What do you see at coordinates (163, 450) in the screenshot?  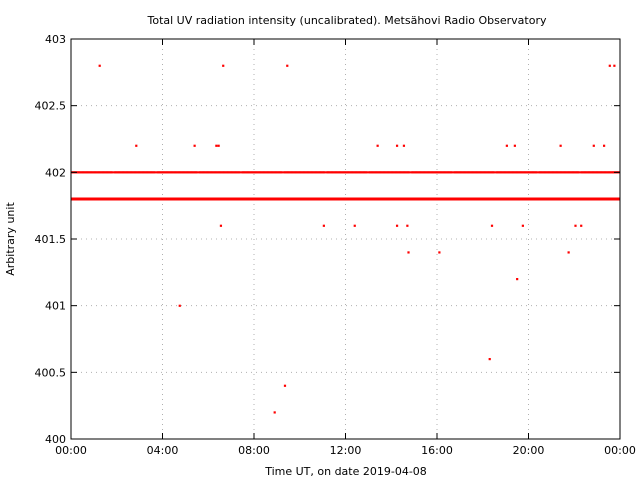 I see `x-tick-label: 04:00` at bounding box center [163, 450].